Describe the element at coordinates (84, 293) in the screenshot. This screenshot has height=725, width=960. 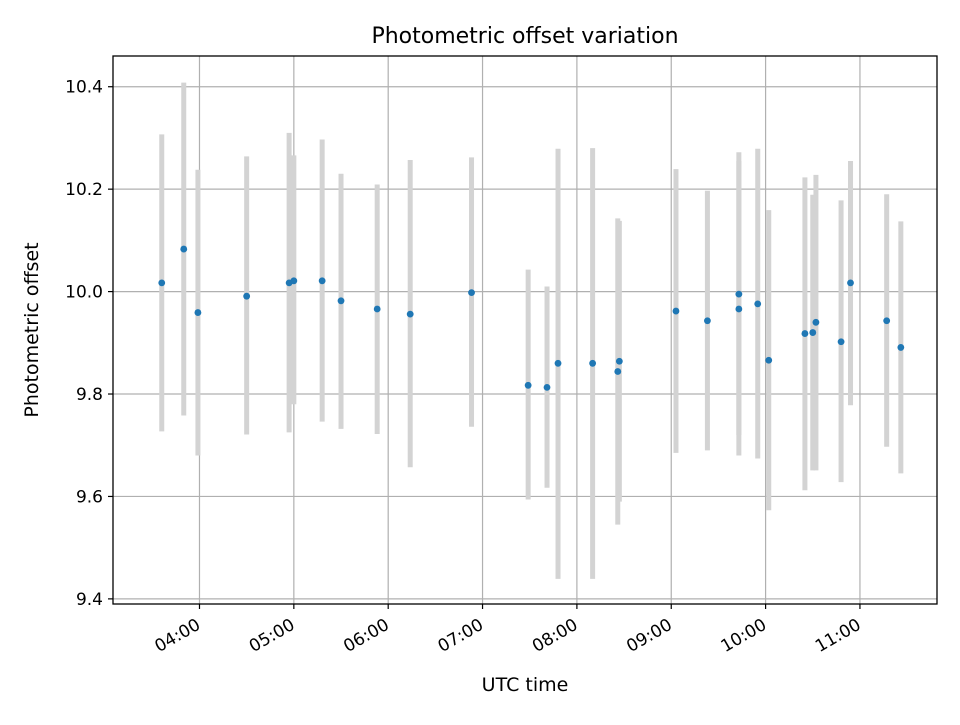
I see `y-tick-label: 10.0` at that location.